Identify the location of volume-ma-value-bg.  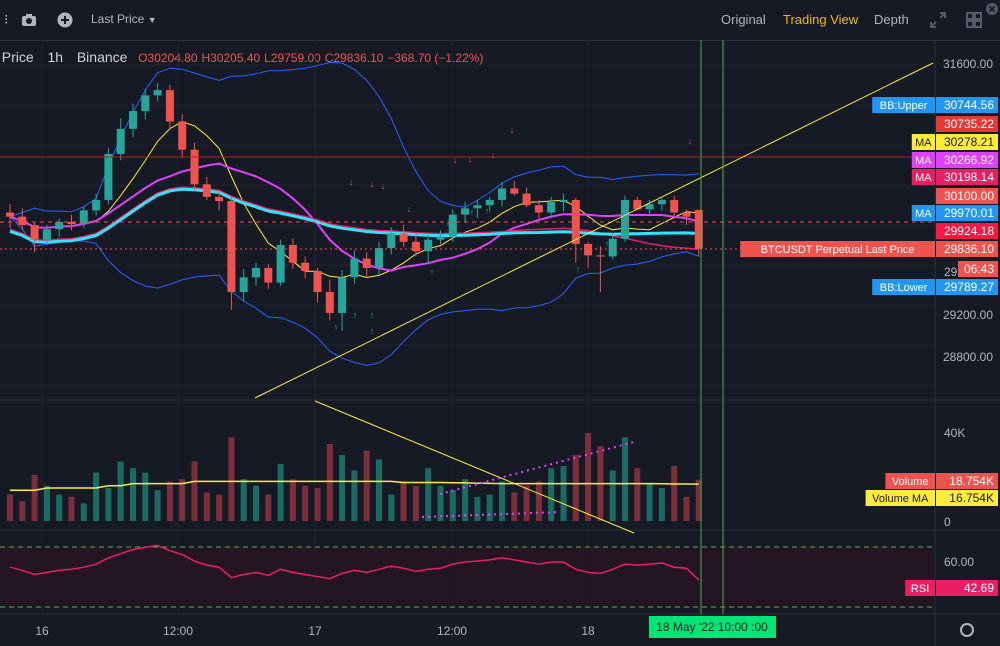
(967, 498).